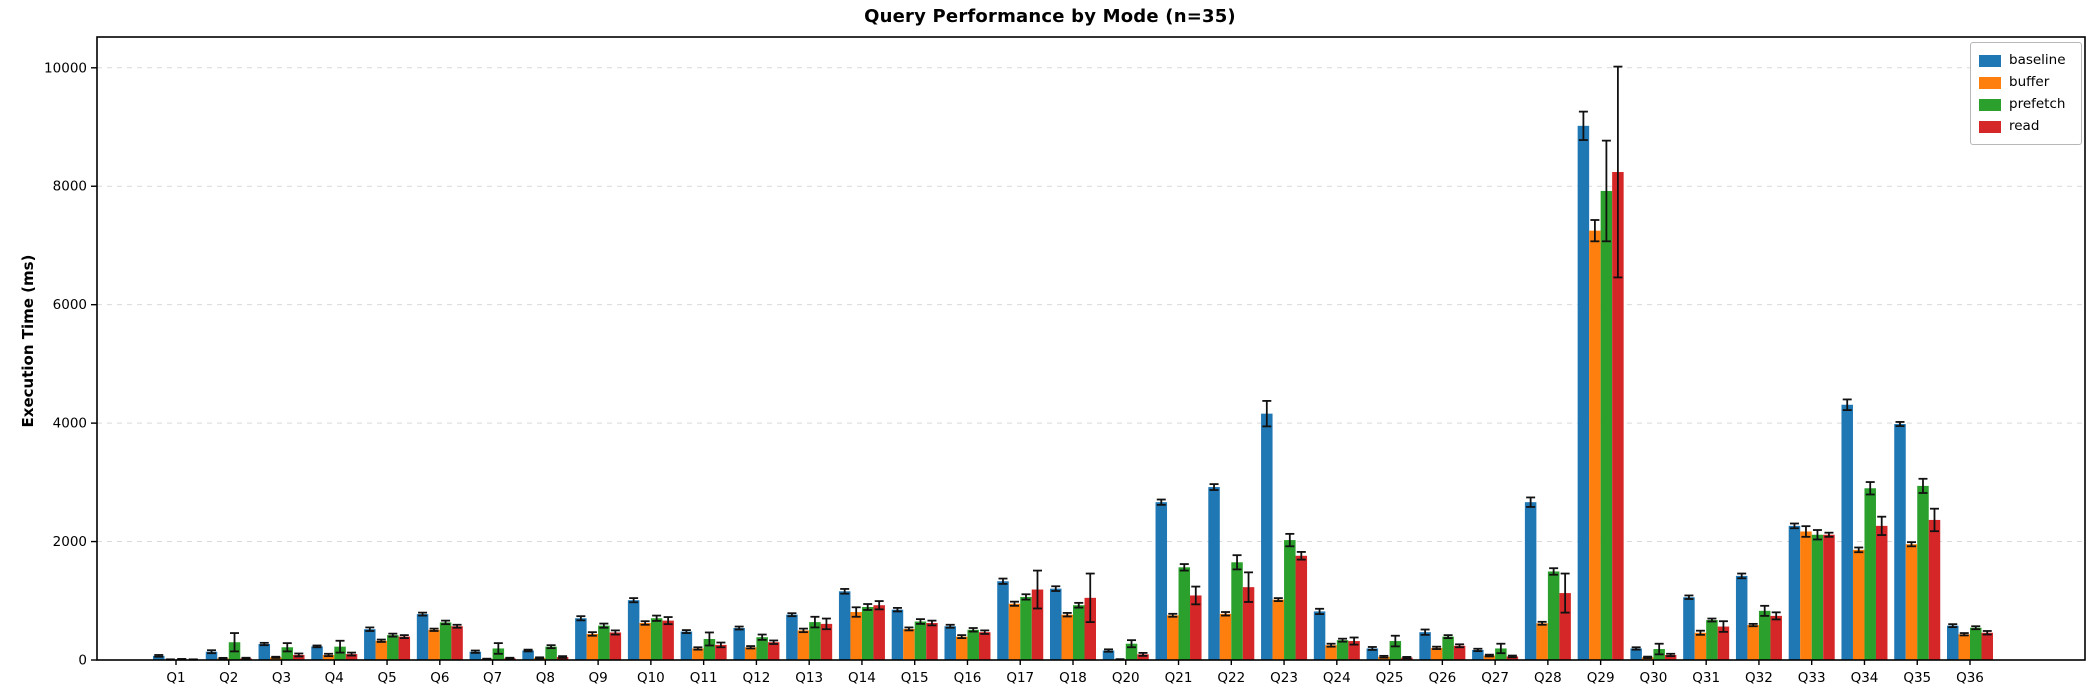 The width and height of the screenshot is (2100, 700). What do you see at coordinates (1425, 646) in the screenshot?
I see `bar-baseline-Q26` at bounding box center [1425, 646].